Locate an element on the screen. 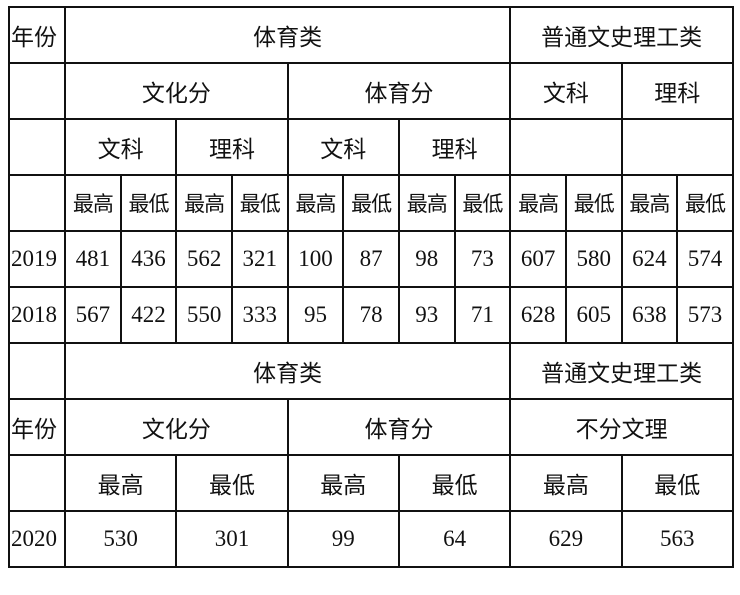 The width and height of the screenshot is (740, 595). data-row-2020: 2020 530 301 99 64 629 563 is located at coordinates (371, 539).